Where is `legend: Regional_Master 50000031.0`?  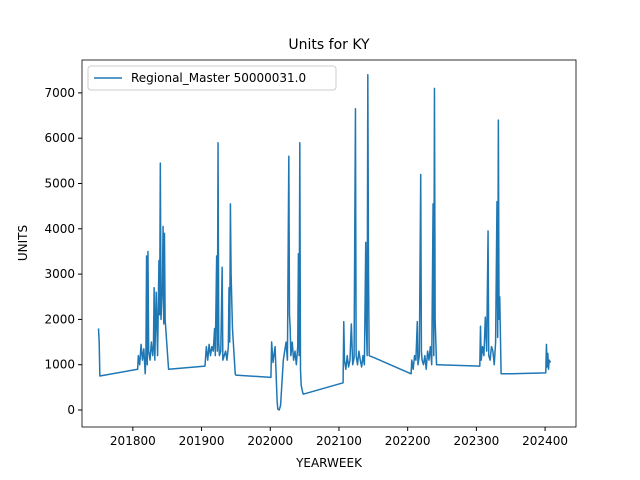 legend: Regional_Master 50000031.0 is located at coordinates (212, 78).